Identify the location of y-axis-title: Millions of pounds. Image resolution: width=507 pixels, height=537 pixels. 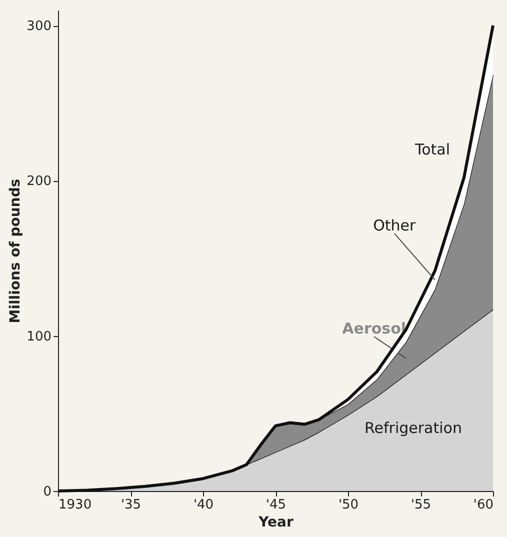
(16, 251).